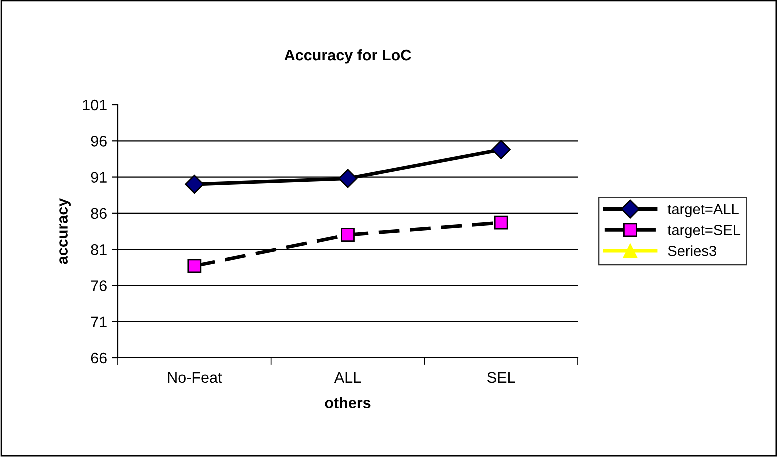  I want to click on y-tick-label: 86, so click(99, 214).